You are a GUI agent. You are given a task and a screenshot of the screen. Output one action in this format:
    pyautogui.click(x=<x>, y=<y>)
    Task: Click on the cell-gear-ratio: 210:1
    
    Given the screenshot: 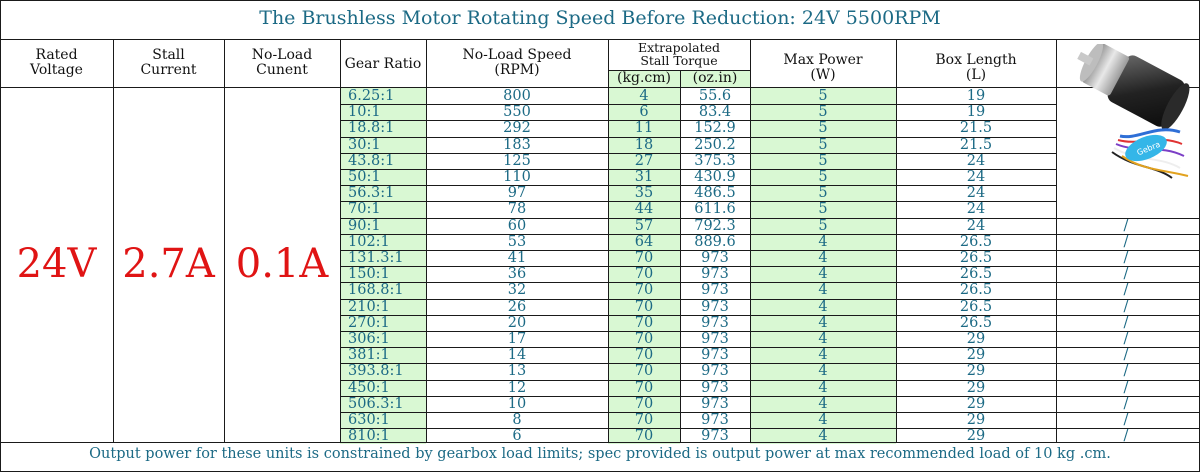 What is the action you would take?
    pyautogui.click(x=369, y=306)
    